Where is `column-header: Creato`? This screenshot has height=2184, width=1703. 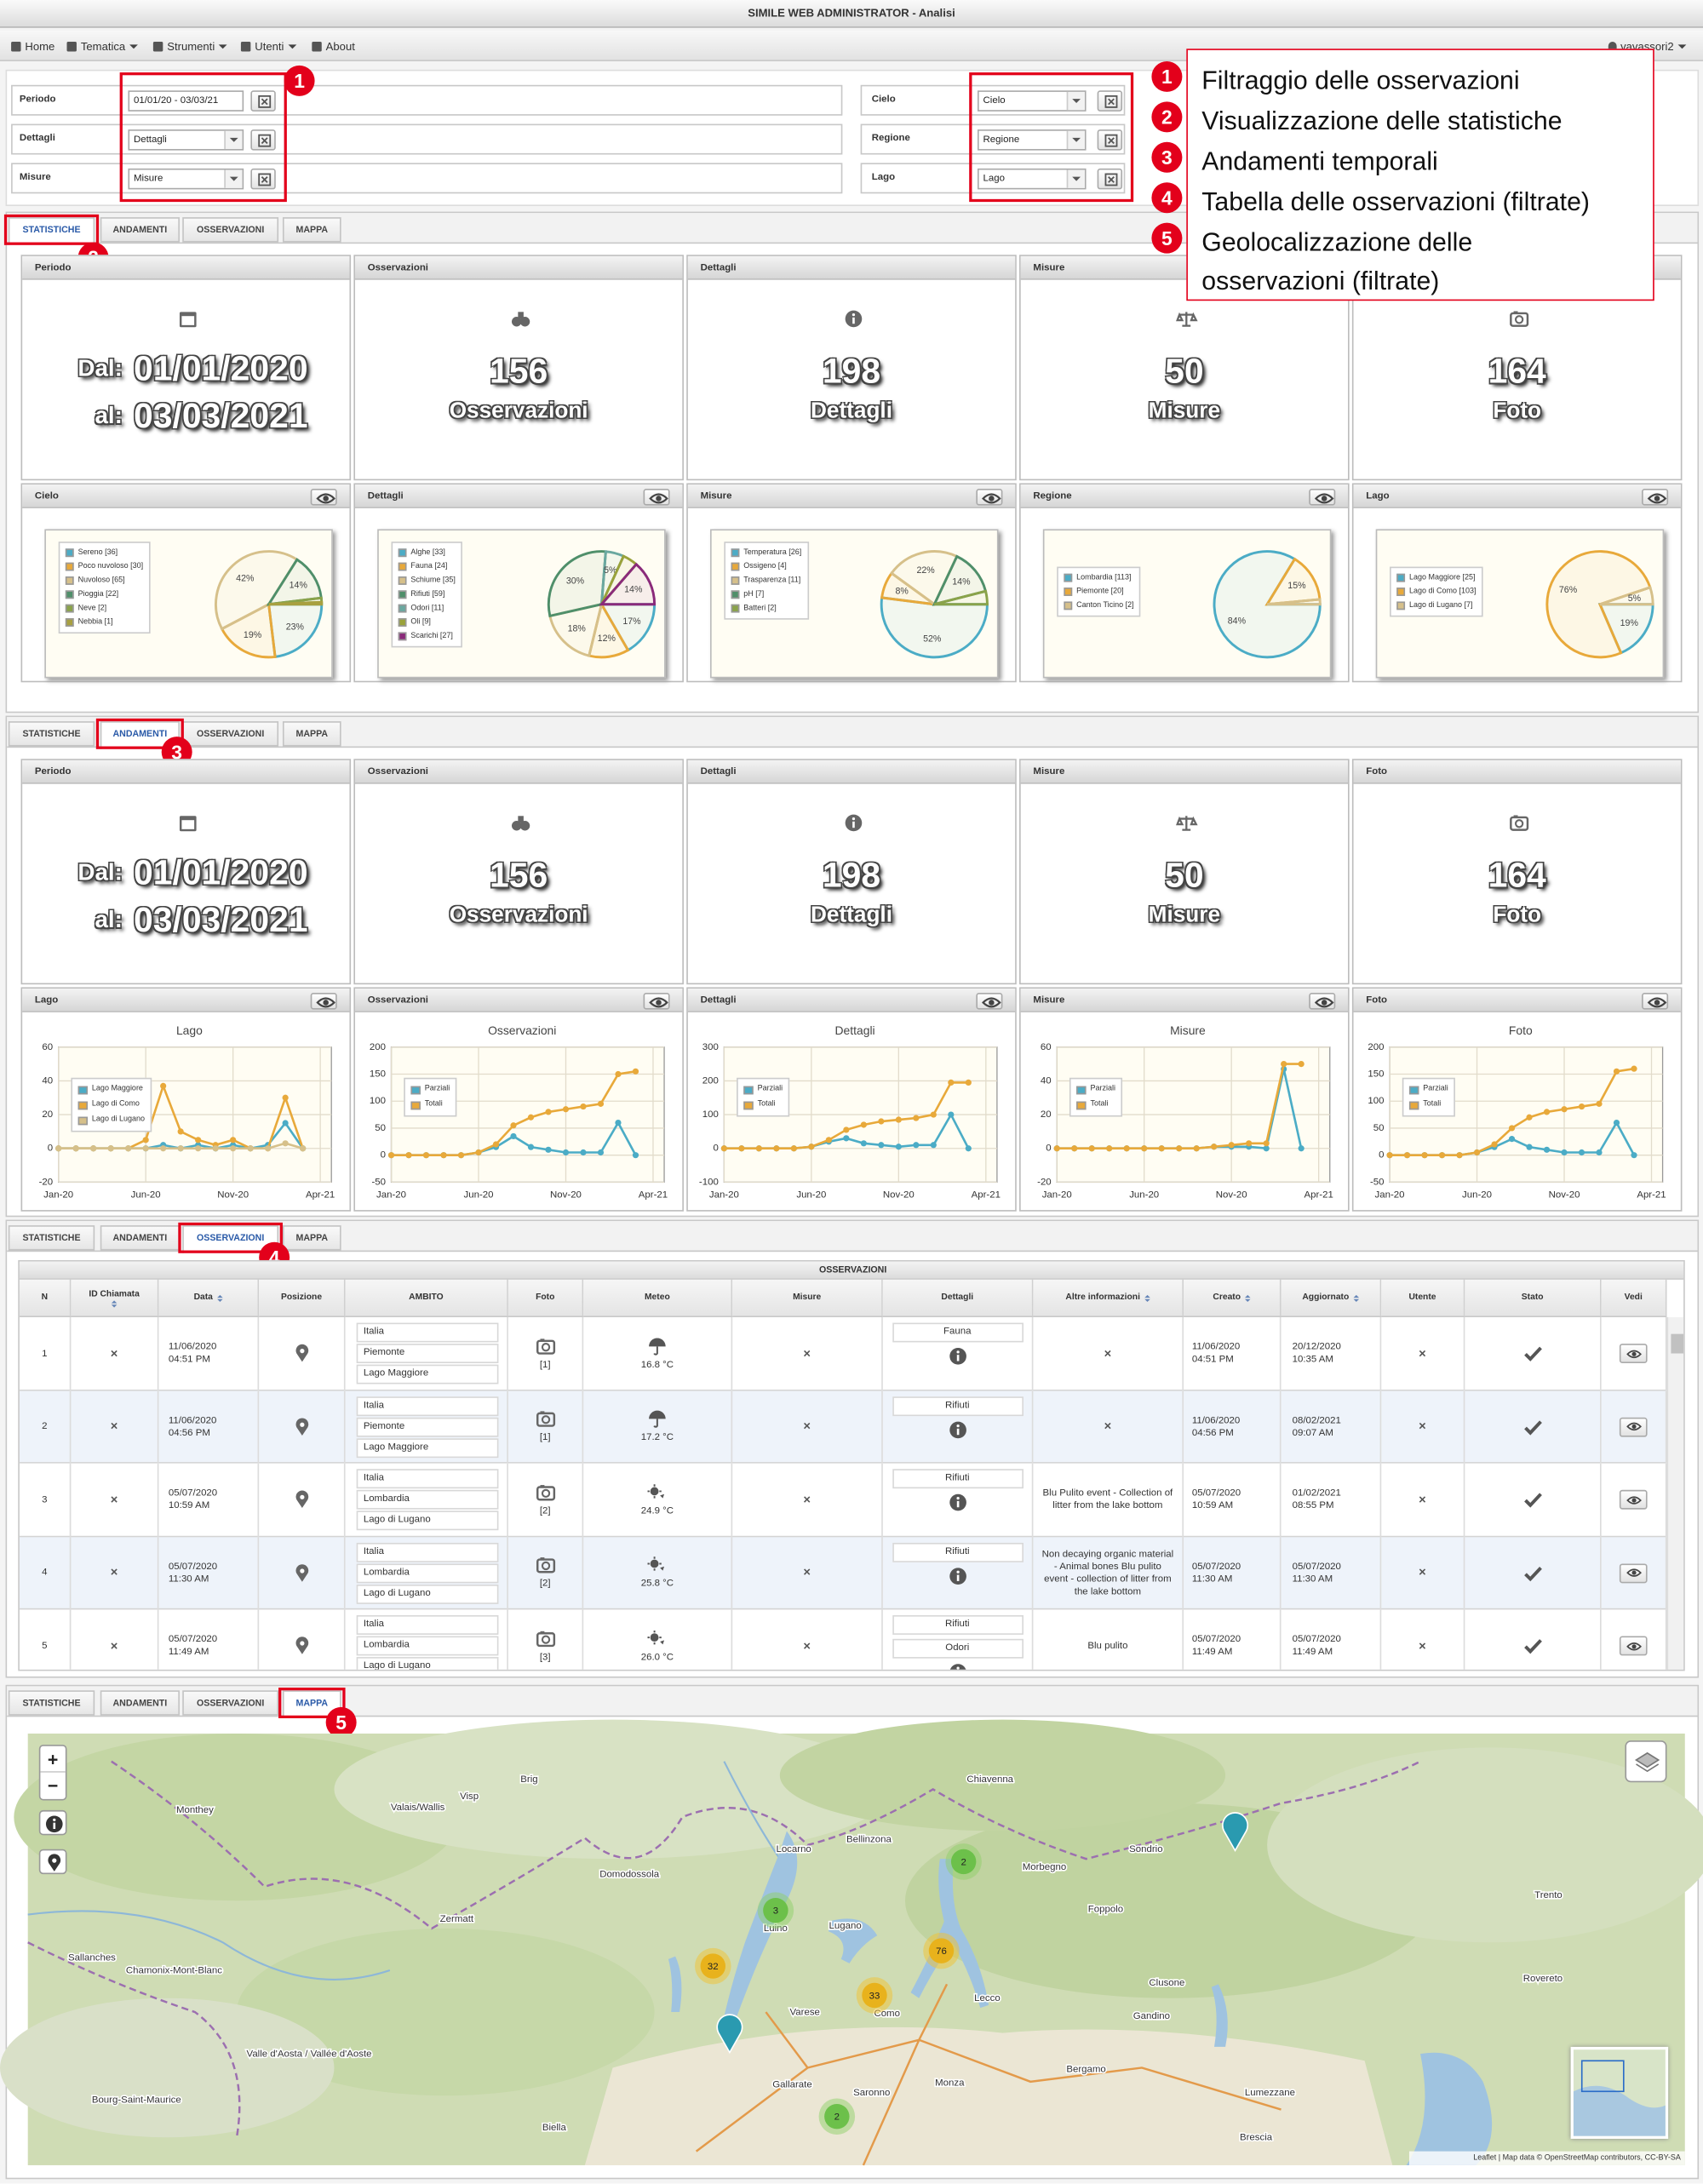
column-header: Creato is located at coordinates (1233, 1299).